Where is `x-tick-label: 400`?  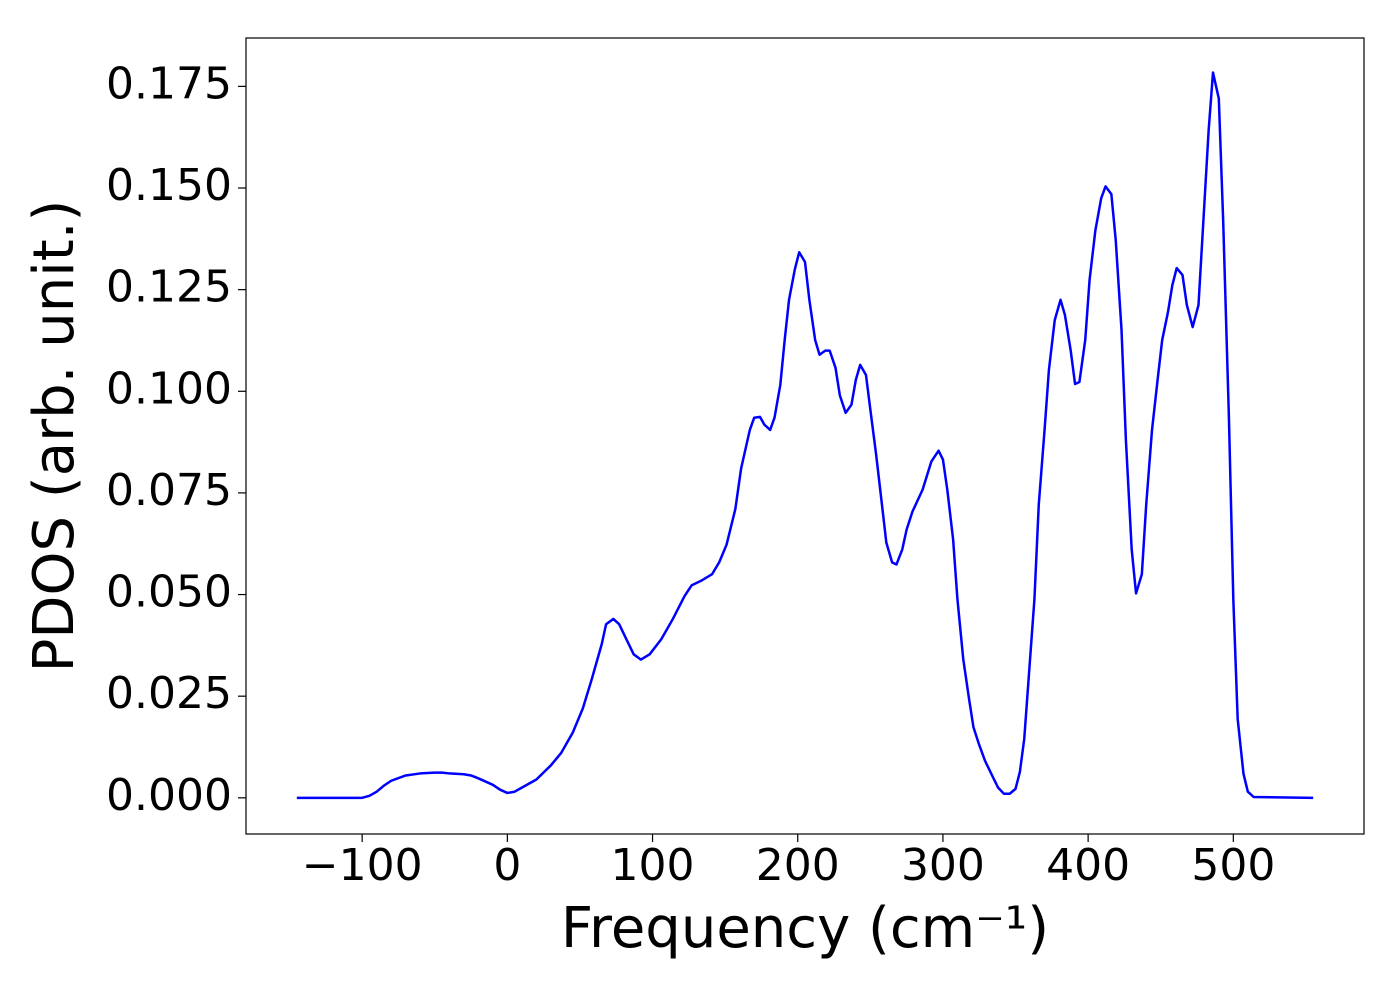
x-tick-label: 400 is located at coordinates (1088, 865).